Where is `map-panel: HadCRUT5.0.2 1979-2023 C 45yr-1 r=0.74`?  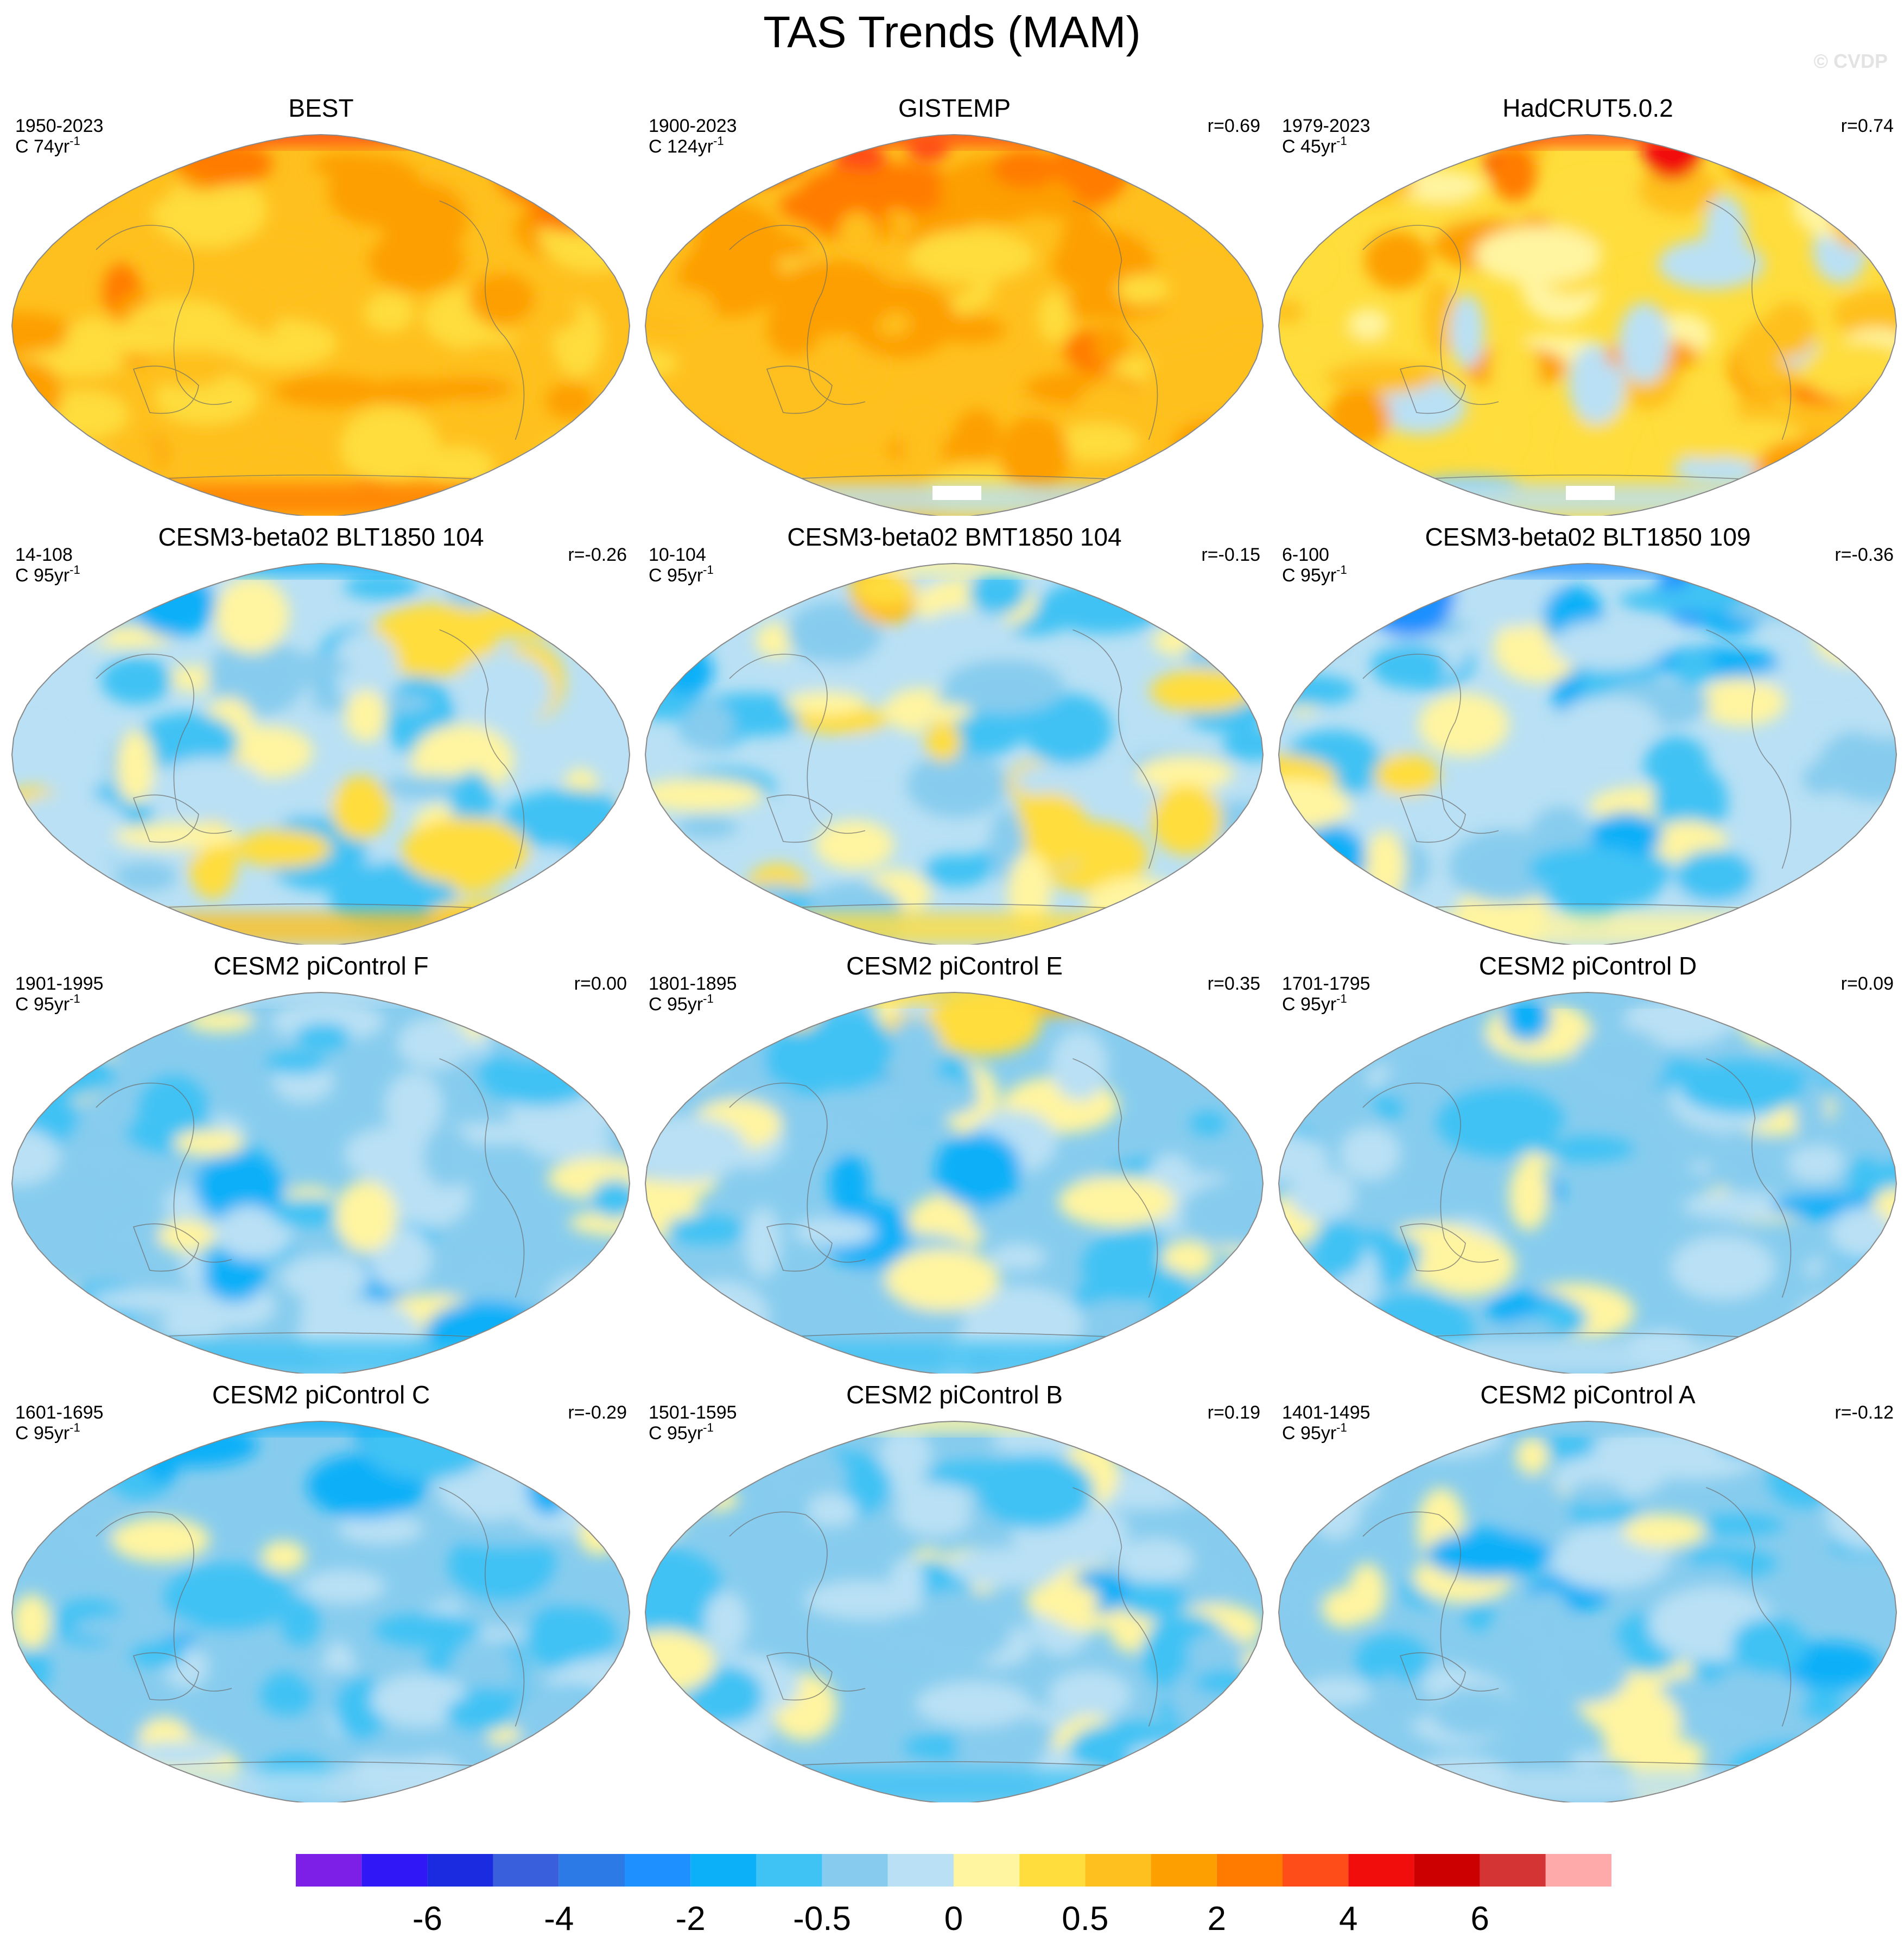
map-panel: HadCRUT5.0.2 1979-2023 C 45yr-1 r=0.74 is located at coordinates (1587, 307).